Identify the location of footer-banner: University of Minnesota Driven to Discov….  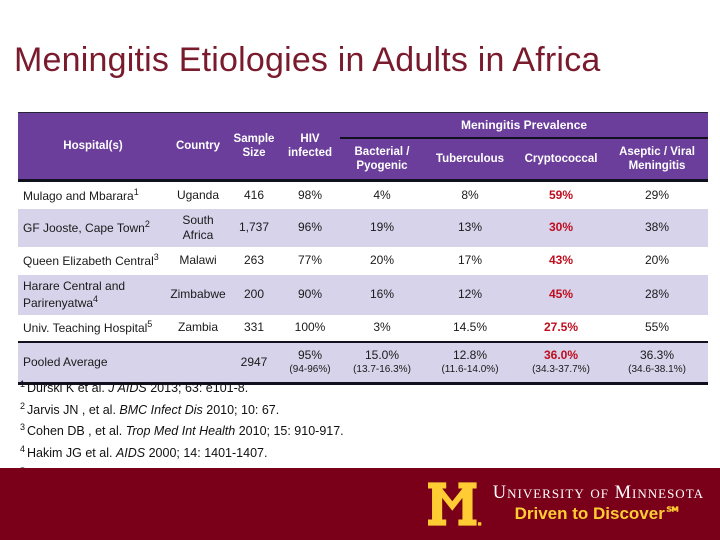
(360, 504).